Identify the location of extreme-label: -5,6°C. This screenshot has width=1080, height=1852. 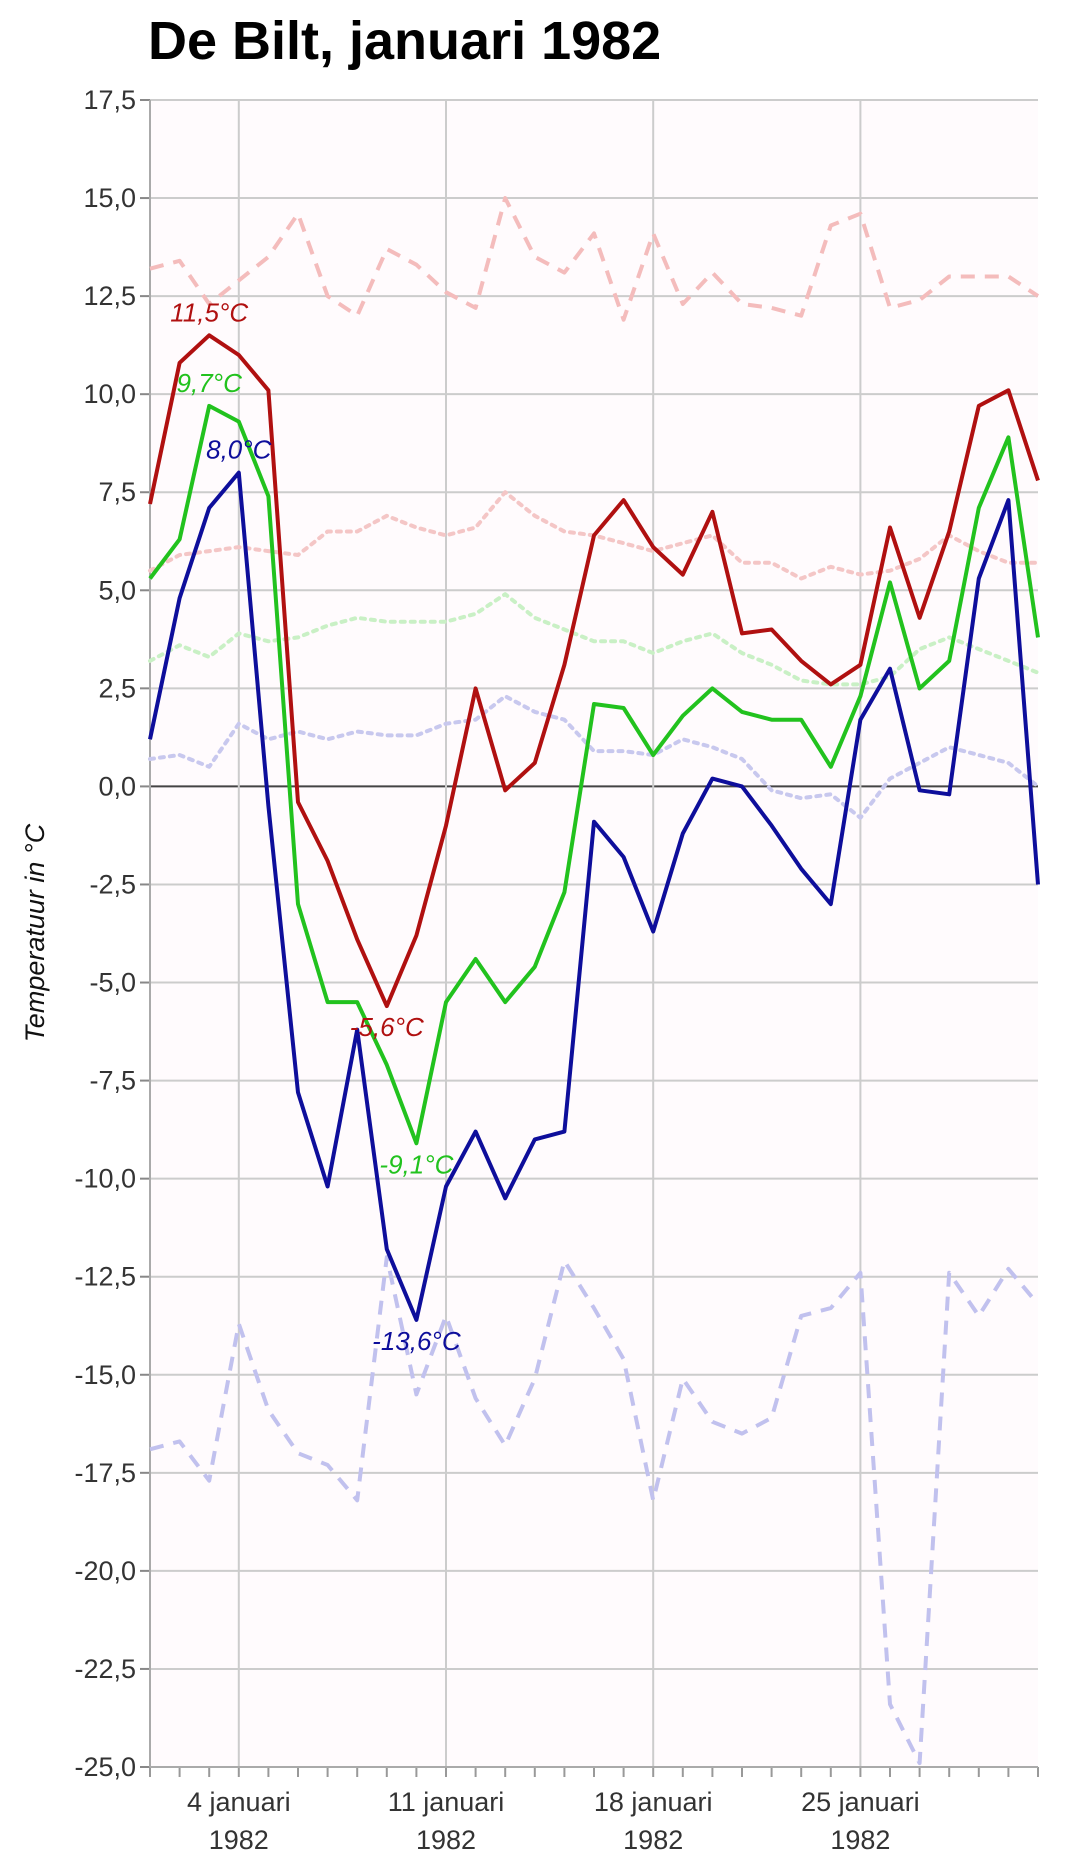
(387, 1027).